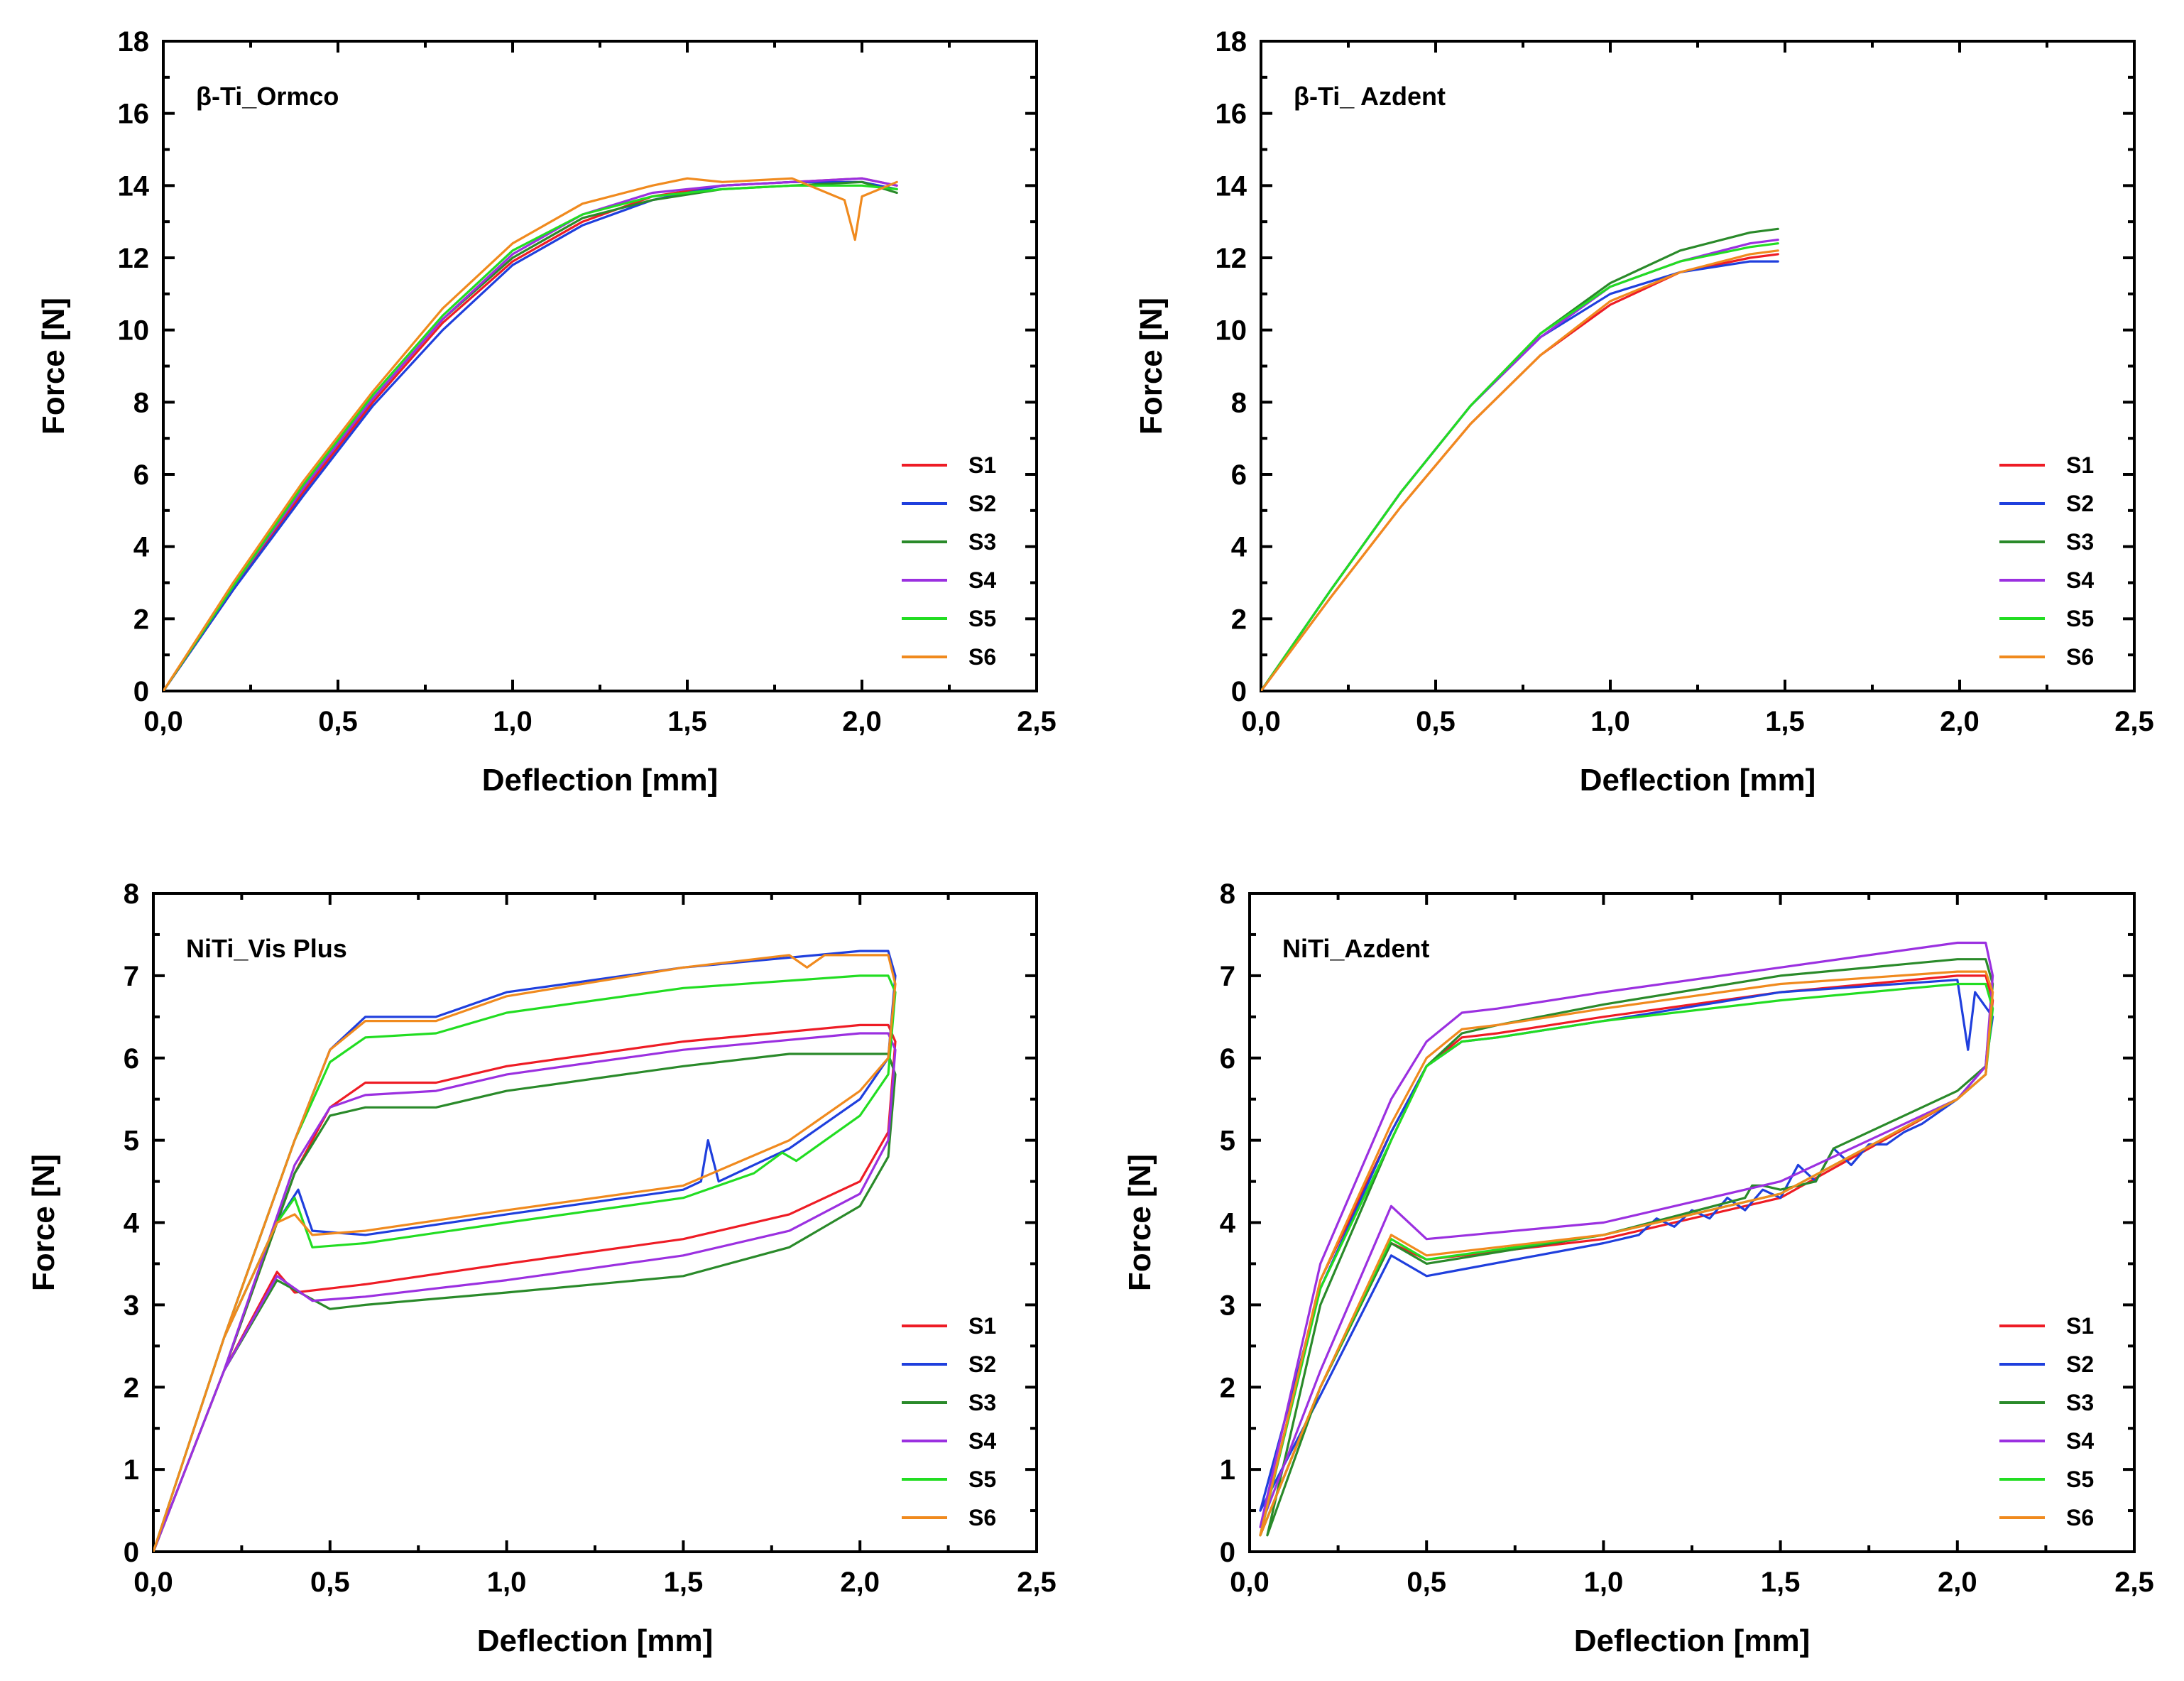  Describe the element at coordinates (1356, 948) in the screenshot. I see `panel-title: NiTi_Azdent` at that location.